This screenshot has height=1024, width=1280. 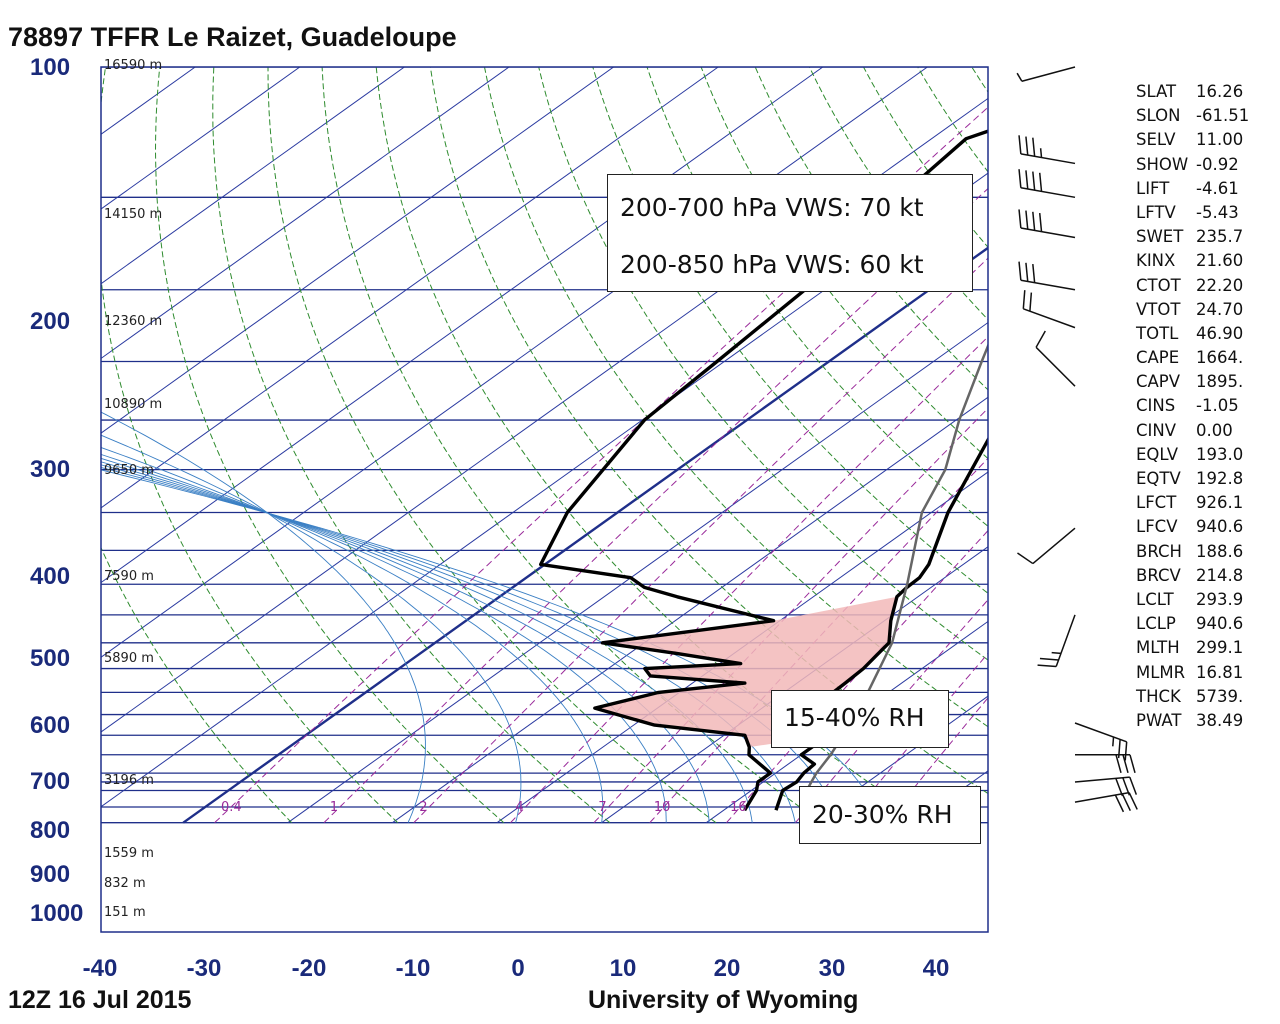 I want to click on stat-row-cins: CINS -1.05, so click(x=1192, y=406).